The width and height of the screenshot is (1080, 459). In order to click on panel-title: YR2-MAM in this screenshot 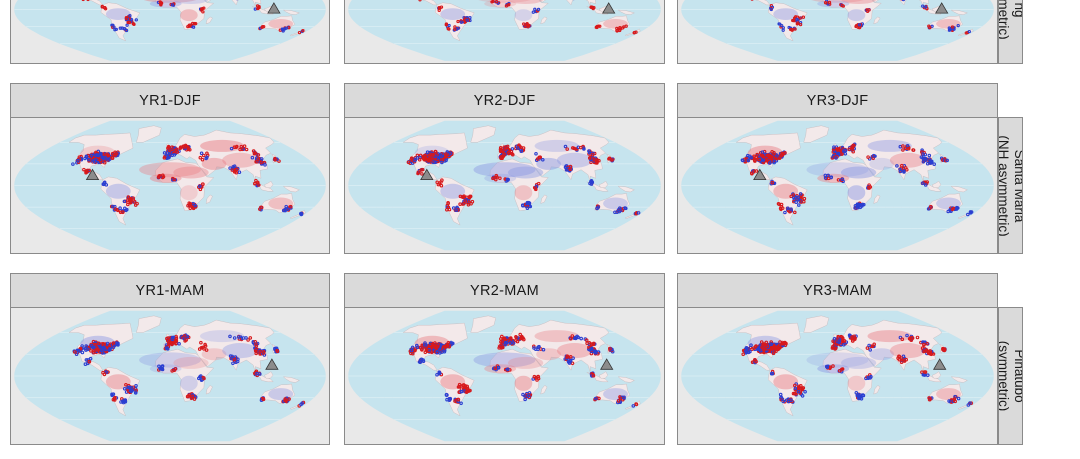, I will do `click(504, 290)`.